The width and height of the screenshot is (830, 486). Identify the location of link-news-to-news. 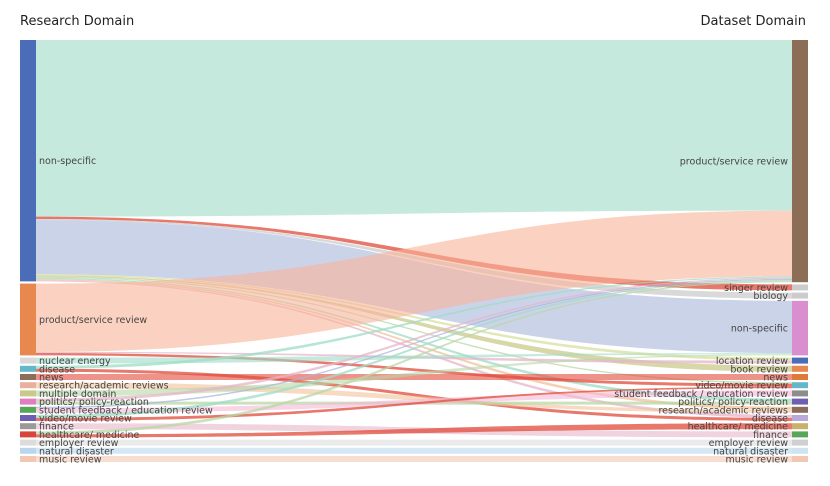
(414, 377).